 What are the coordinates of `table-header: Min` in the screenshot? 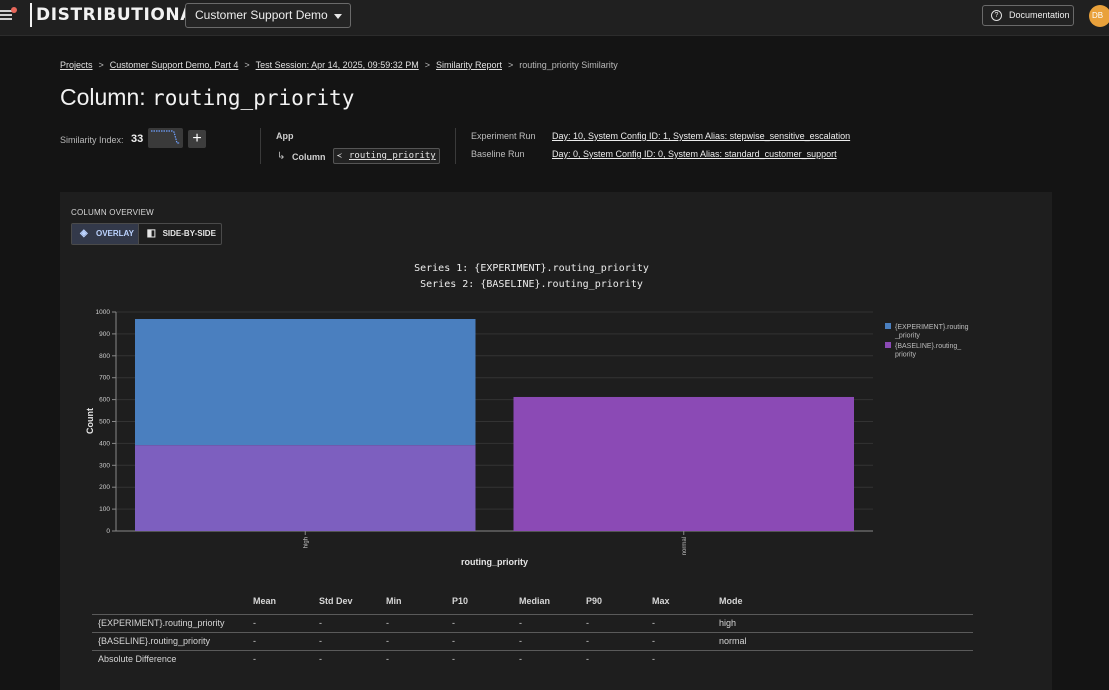 It's located at (394, 601).